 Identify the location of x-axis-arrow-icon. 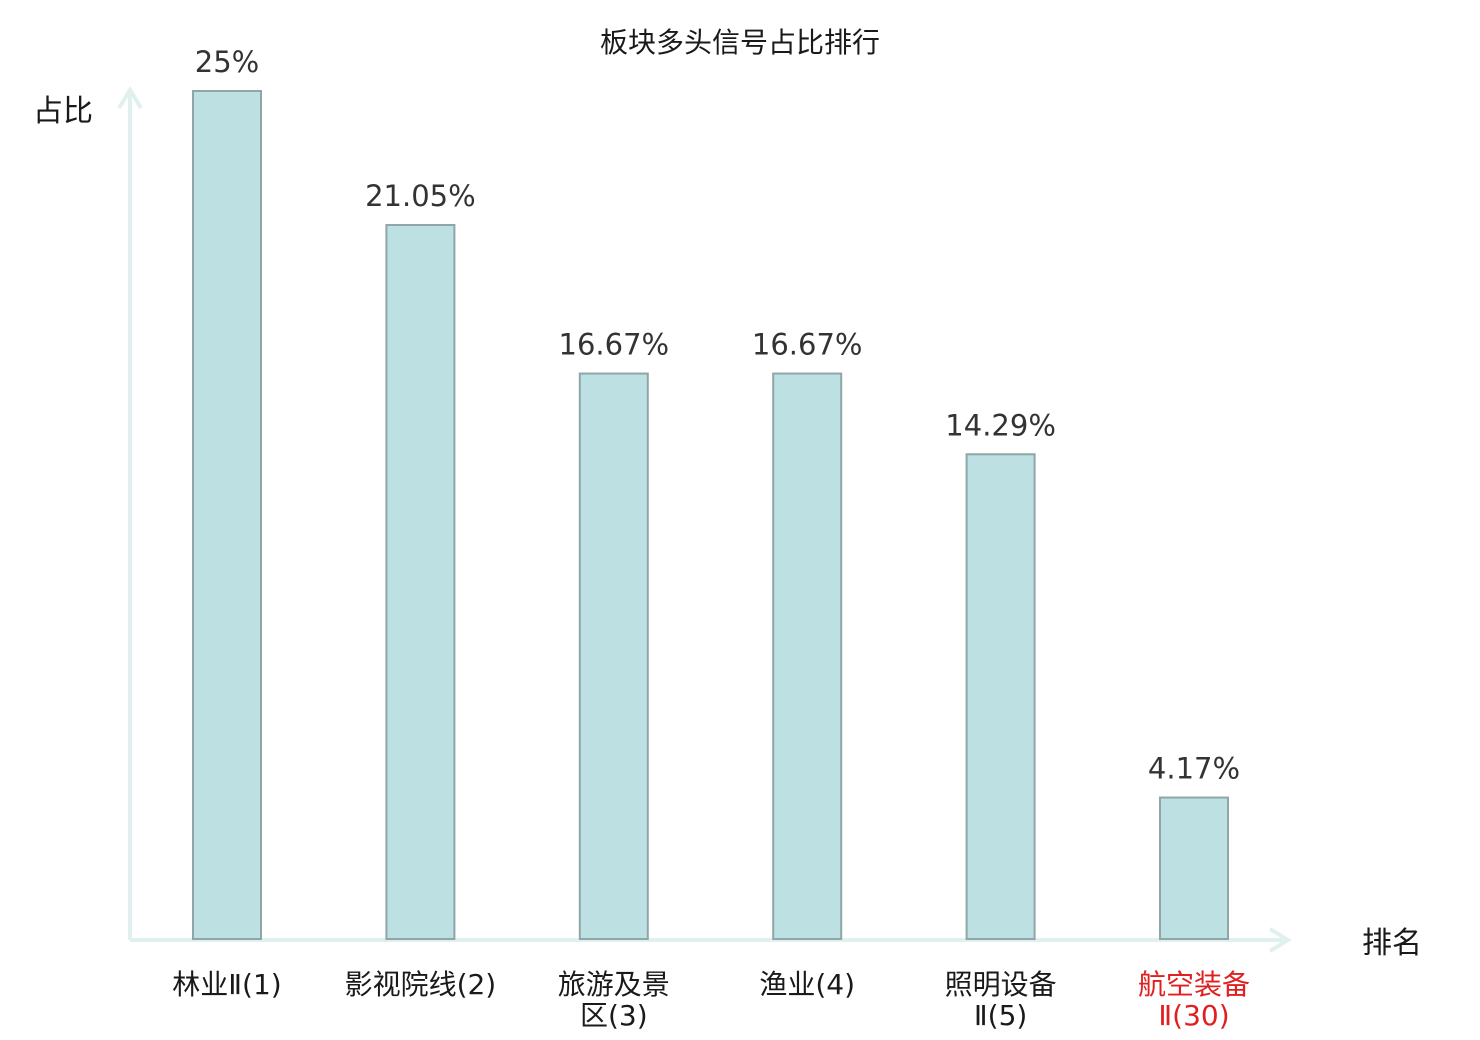
(1280, 940).